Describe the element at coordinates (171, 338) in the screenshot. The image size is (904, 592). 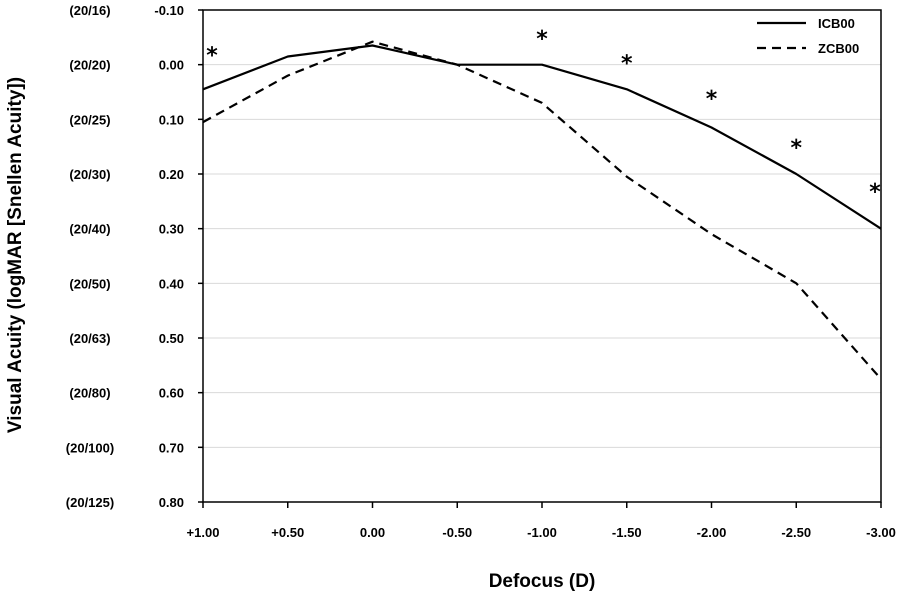
I see `y-tick-label: 0.50` at that location.